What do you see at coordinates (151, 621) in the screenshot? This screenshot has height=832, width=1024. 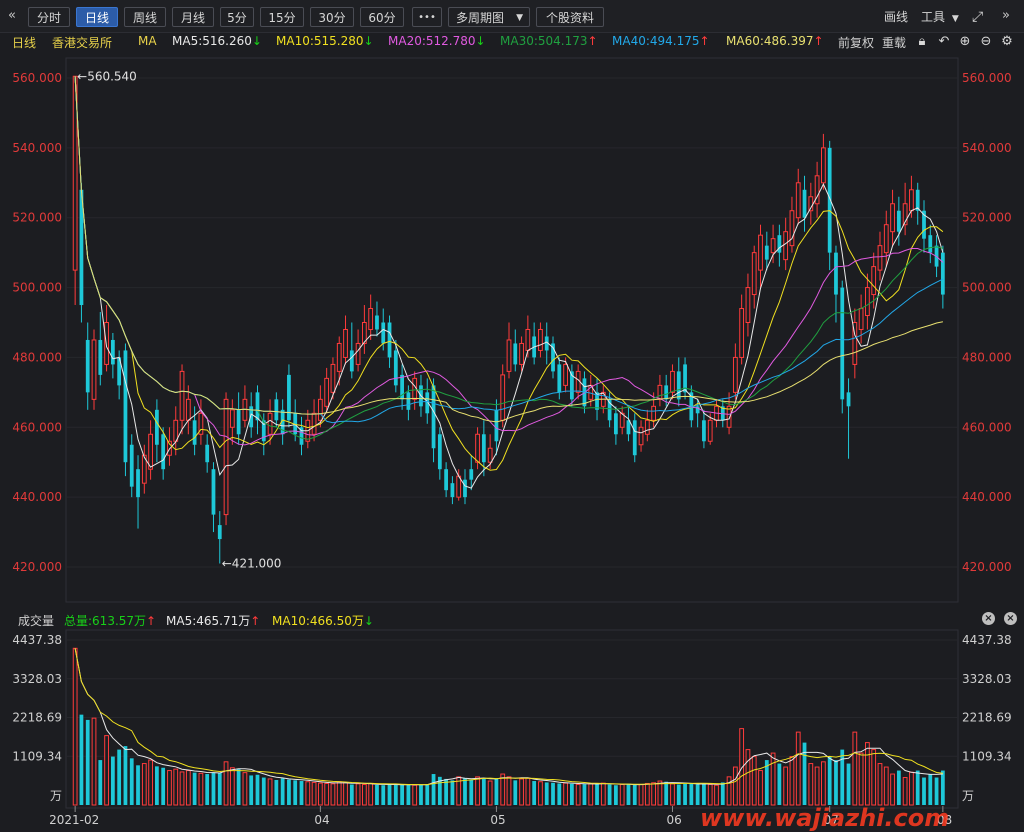 I see `up-arrow-icon: ↑` at bounding box center [151, 621].